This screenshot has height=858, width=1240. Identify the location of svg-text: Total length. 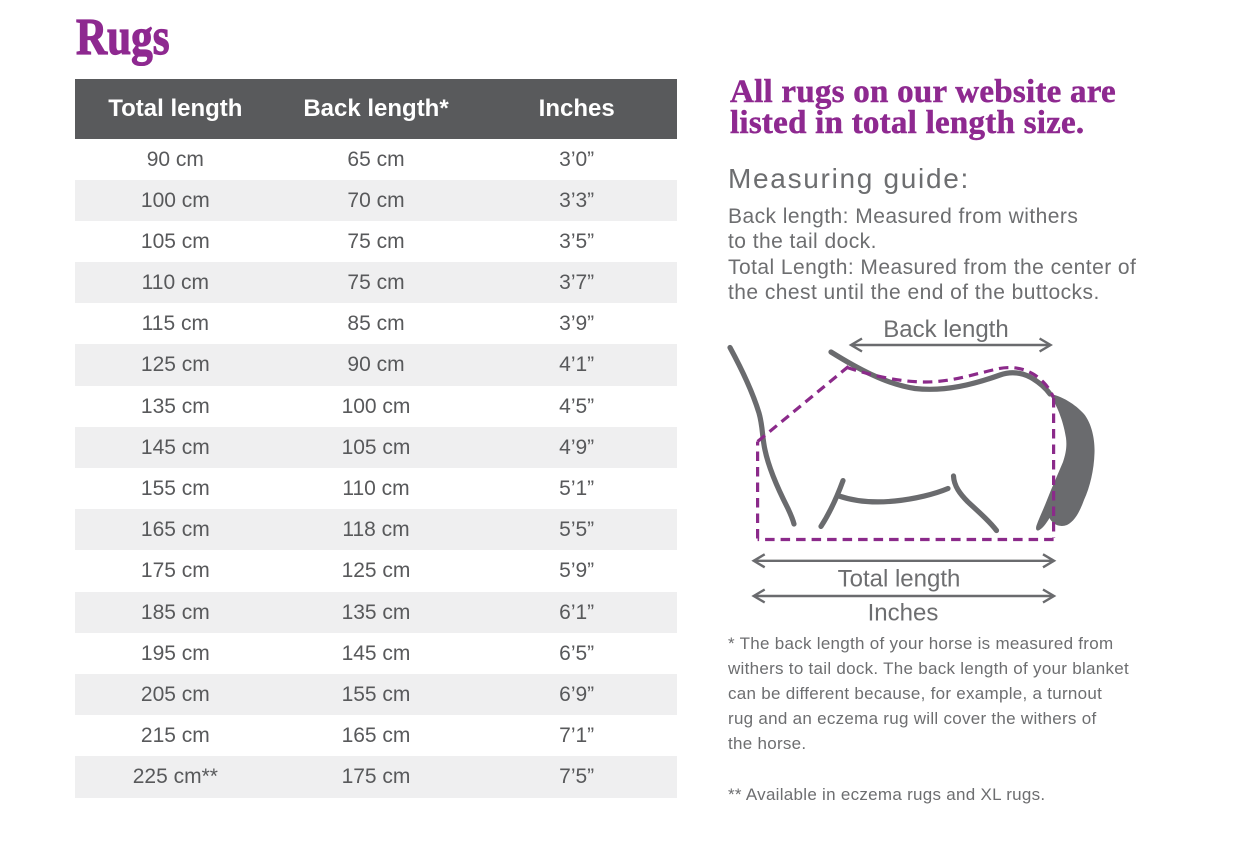
(899, 579).